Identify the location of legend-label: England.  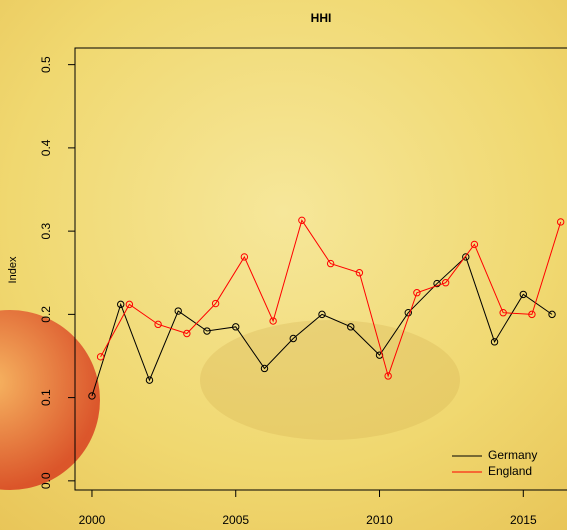
(510, 471).